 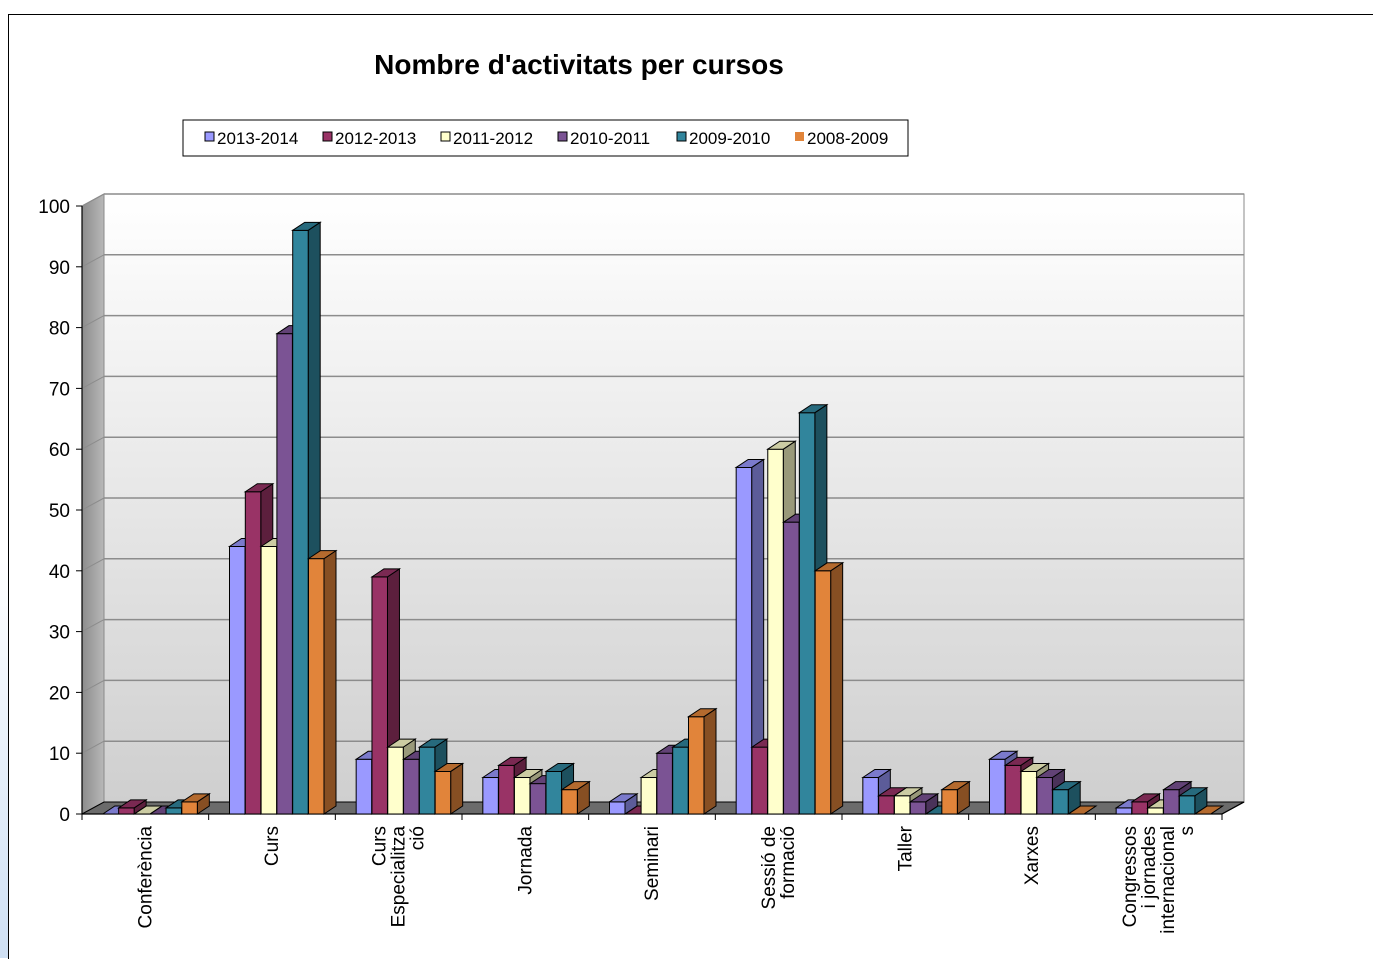 What do you see at coordinates (64, 815) in the screenshot?
I see `y-tick-label: 0` at bounding box center [64, 815].